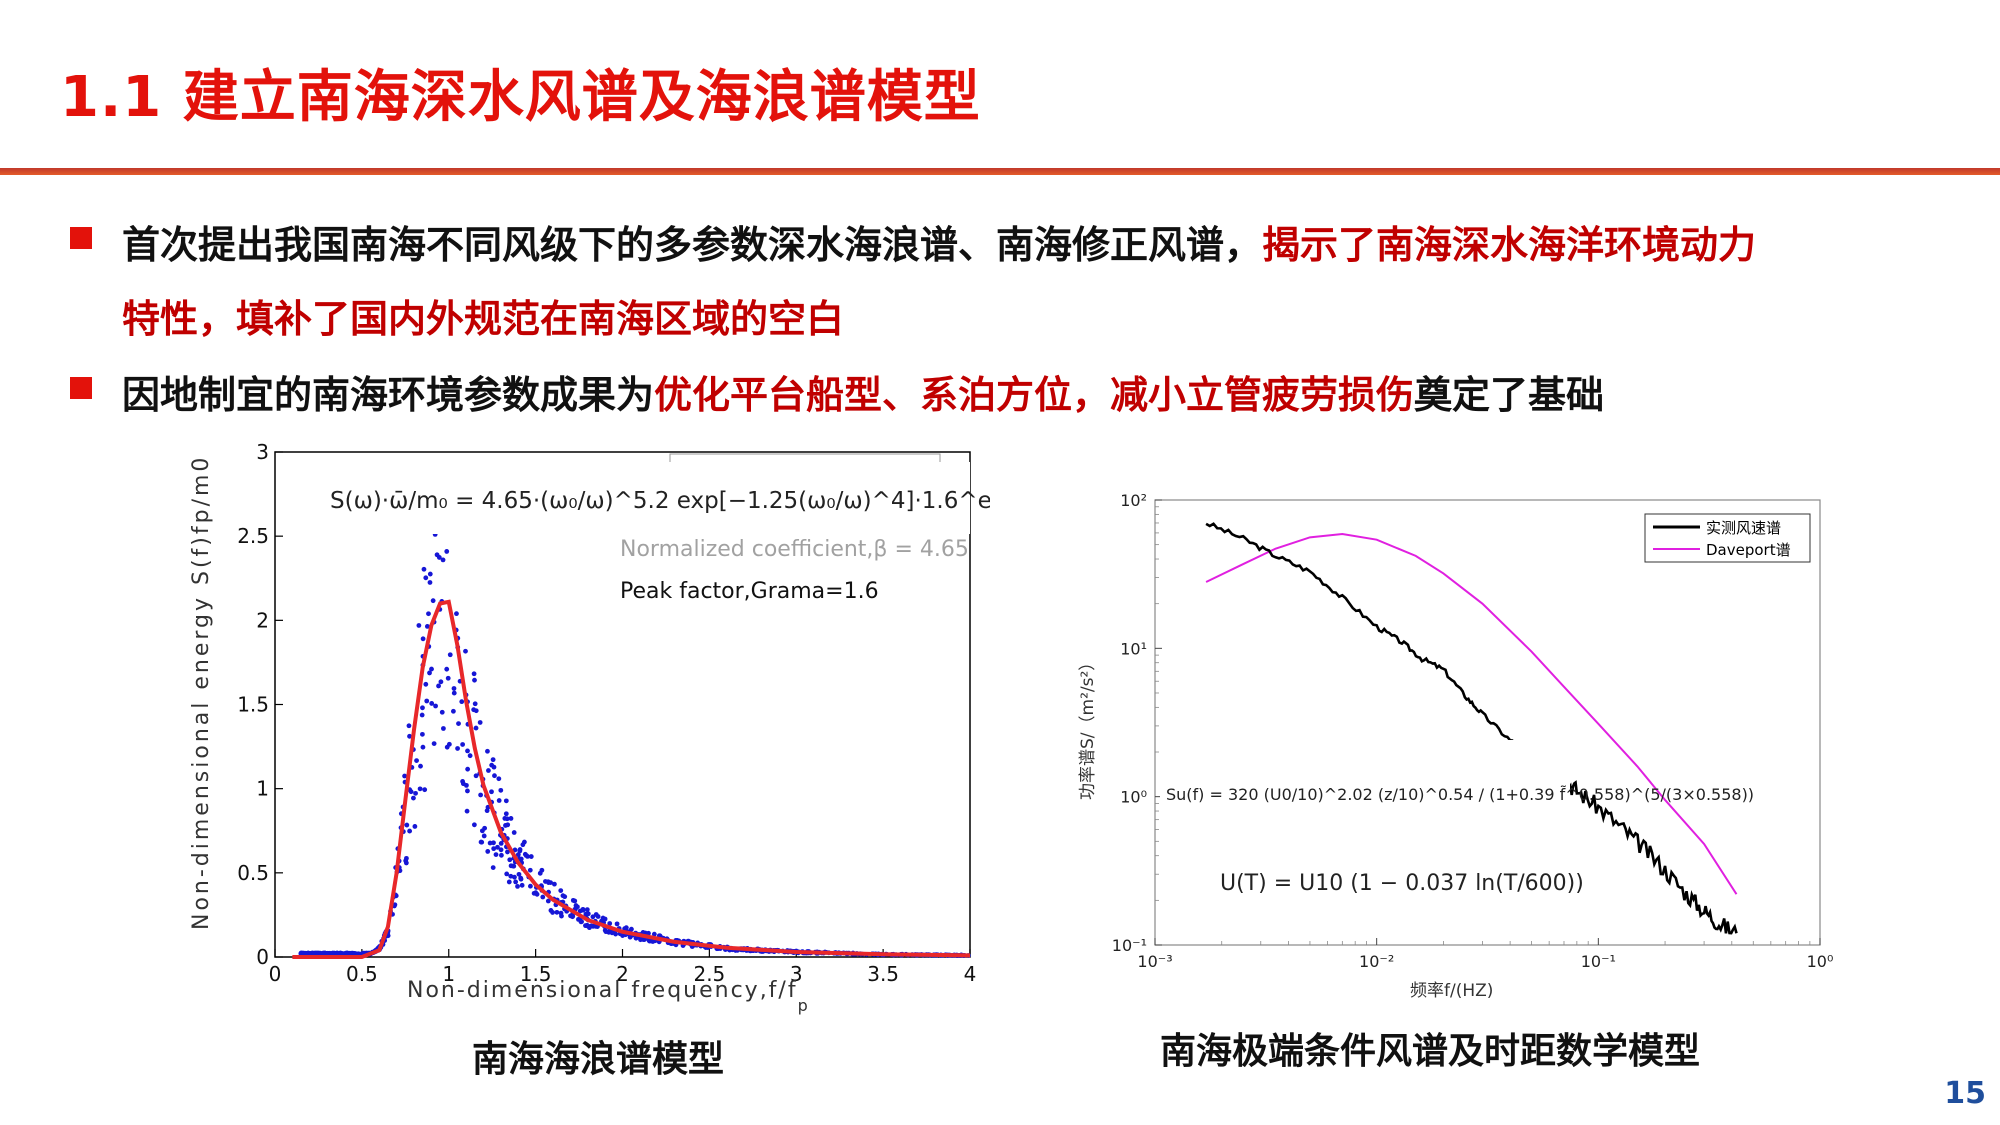  Describe the element at coordinates (1430, 1051) in the screenshot. I see `right-chart-caption: 南海极端条件风谱及时距数学模型` at that location.